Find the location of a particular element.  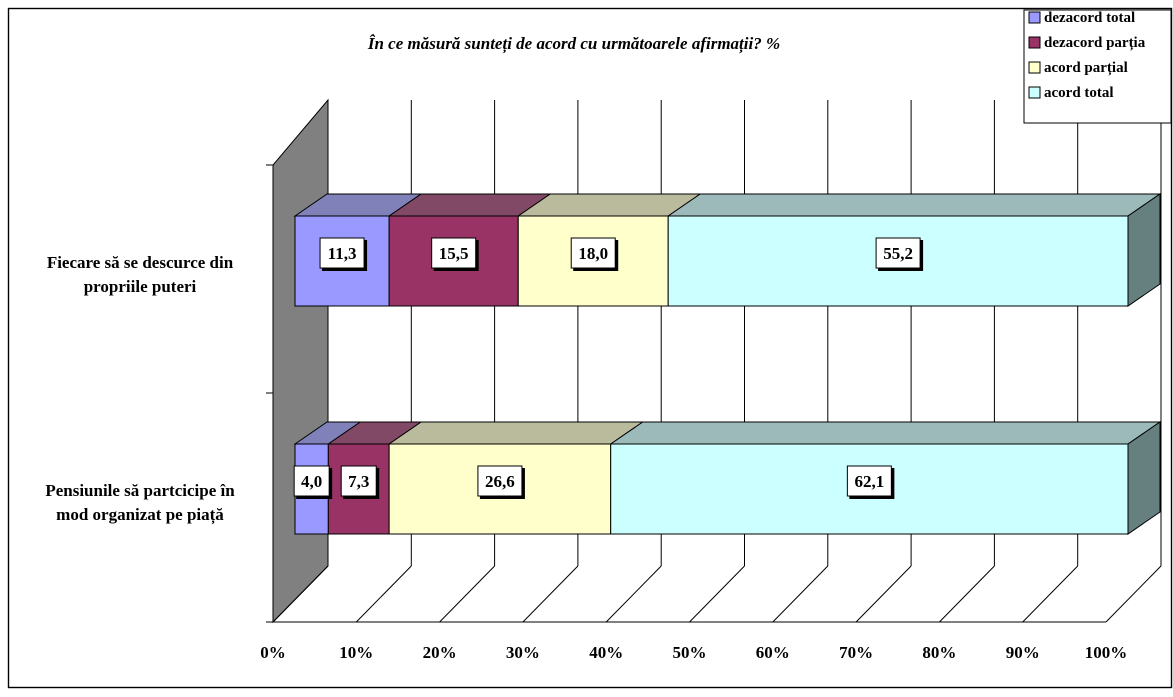

data-label: 26,6 is located at coordinates (500, 481).